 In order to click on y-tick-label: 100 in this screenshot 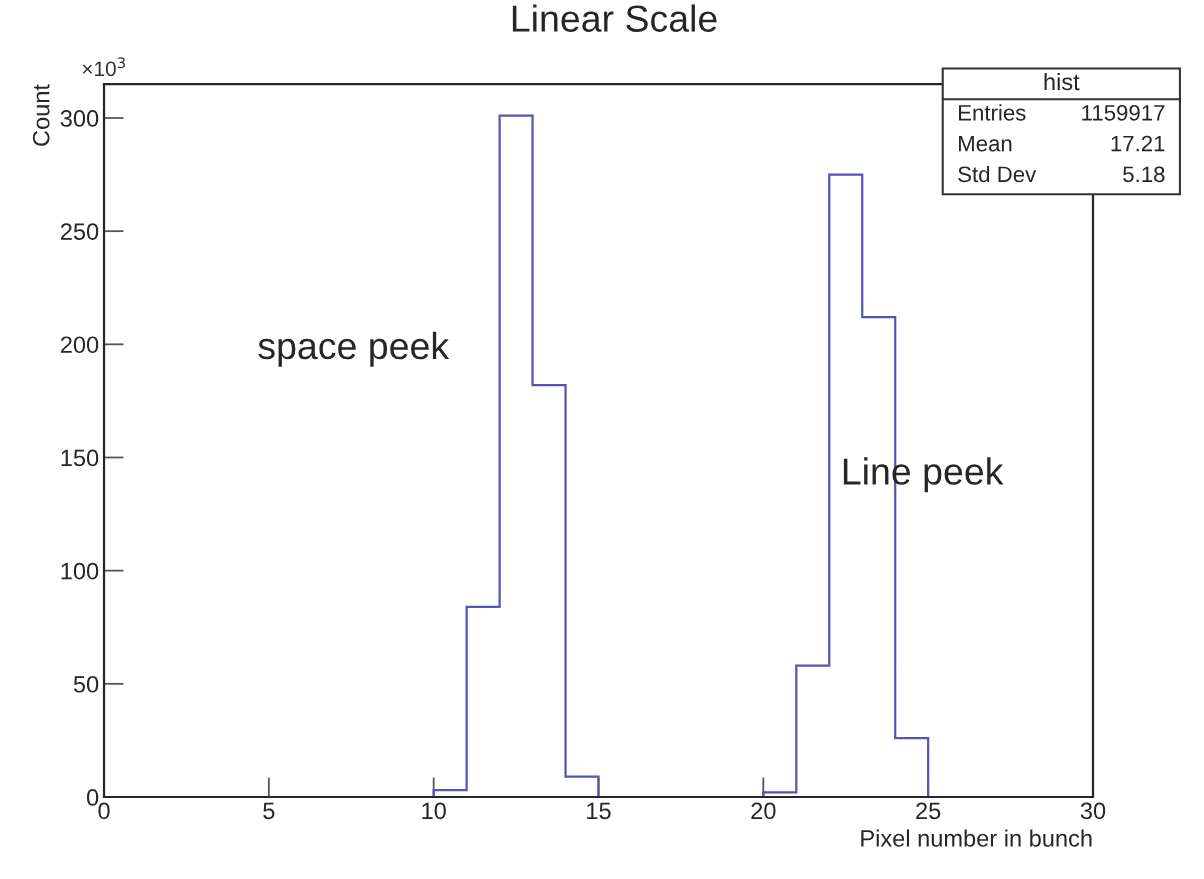, I will do `click(80, 571)`.